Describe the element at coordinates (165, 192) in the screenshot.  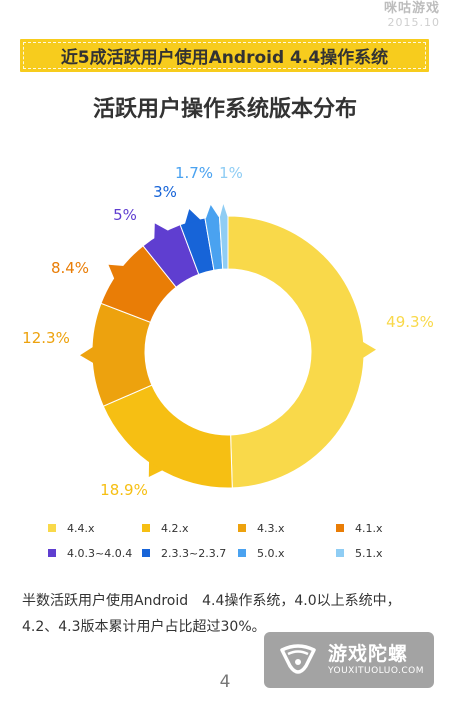
I see `donut-label-5: 3%` at that location.